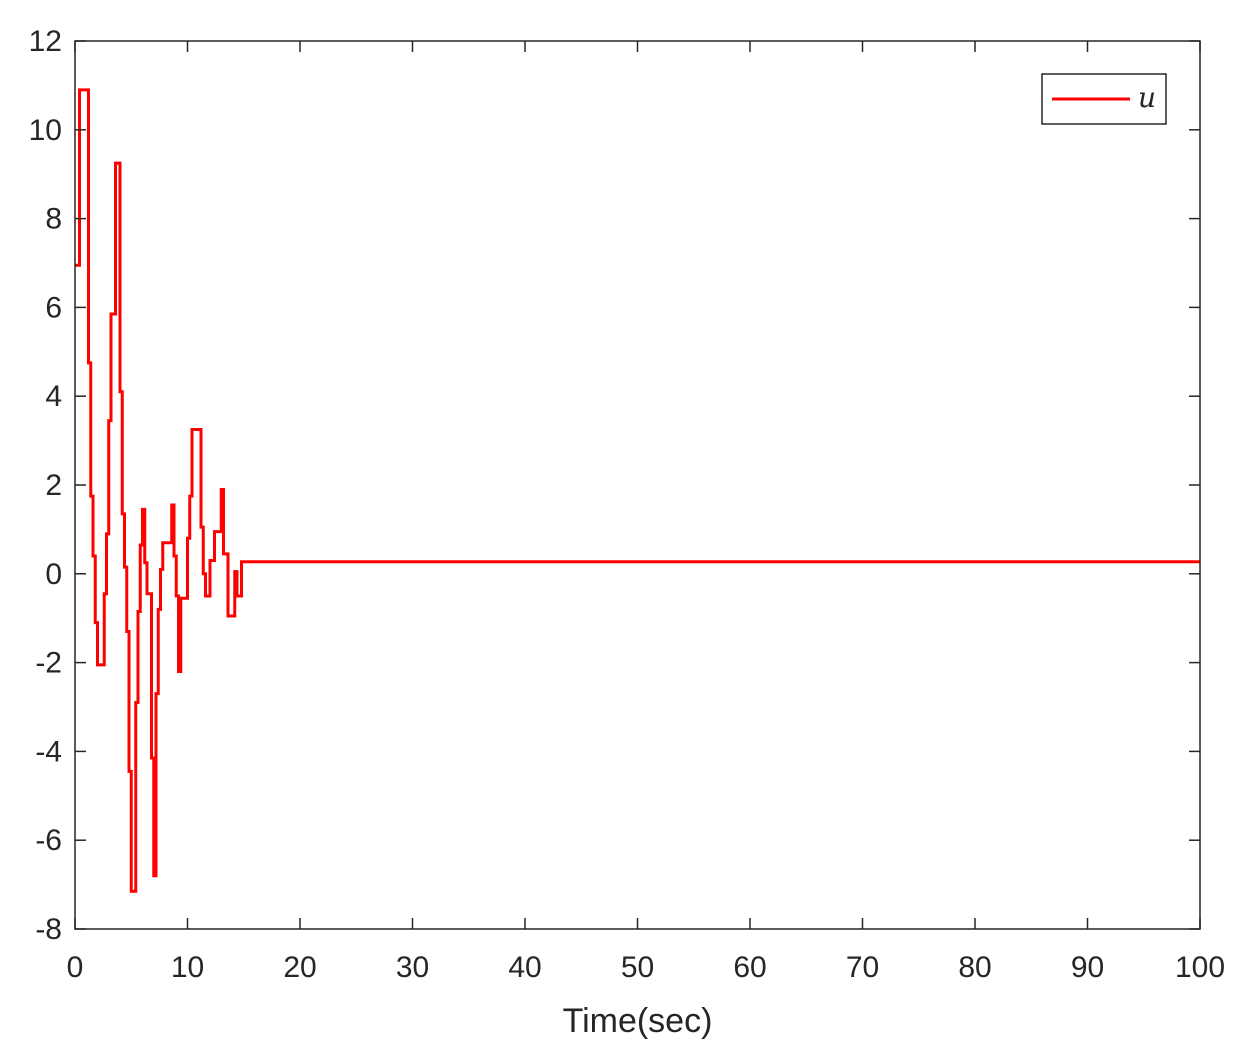  Describe the element at coordinates (638, 1021) in the screenshot. I see `x-axis-label: Time(sec)` at that location.